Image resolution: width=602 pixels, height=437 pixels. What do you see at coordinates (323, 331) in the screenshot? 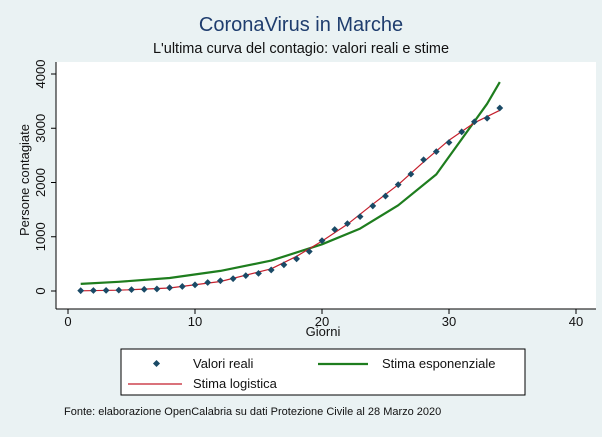
I see `x-axis-title: Giorni` at bounding box center [323, 331].